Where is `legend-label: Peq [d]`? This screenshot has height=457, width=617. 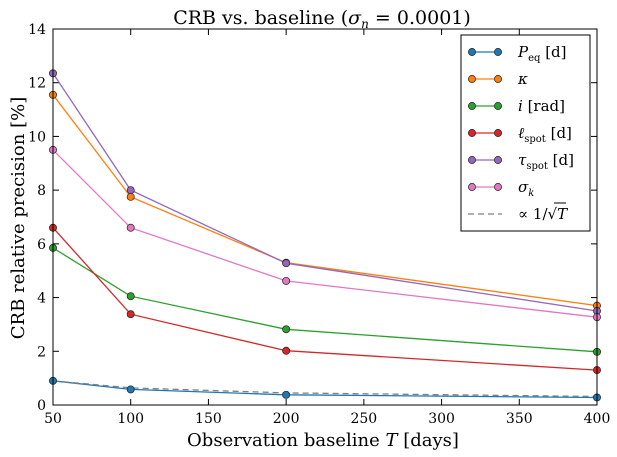
legend-label: Peq [d] is located at coordinates (542, 53).